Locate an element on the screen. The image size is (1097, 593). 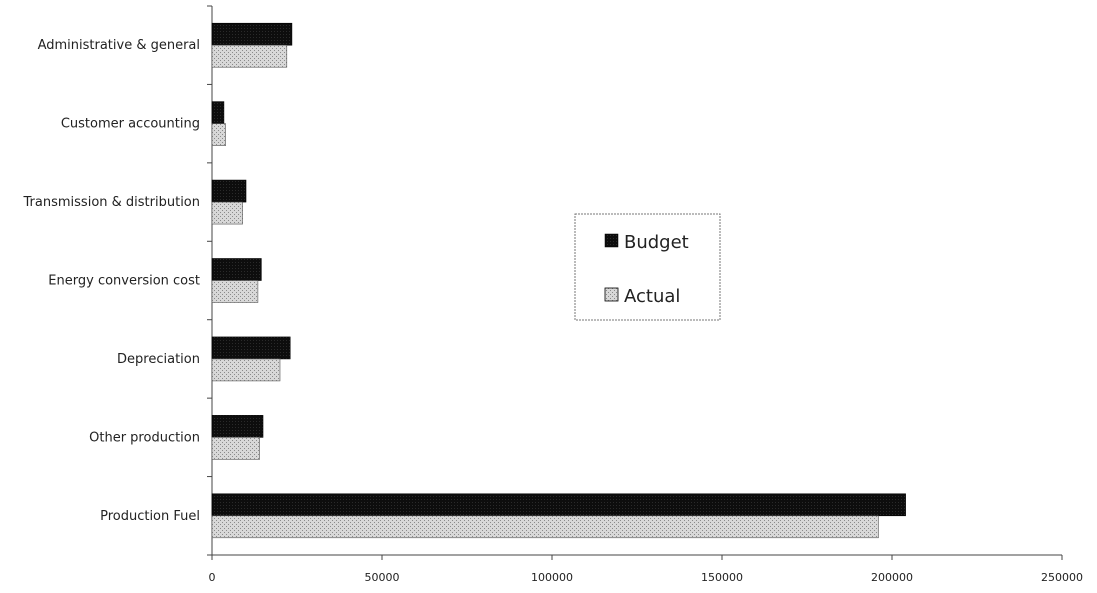
category-label: Customer accounting is located at coordinates (130, 124).